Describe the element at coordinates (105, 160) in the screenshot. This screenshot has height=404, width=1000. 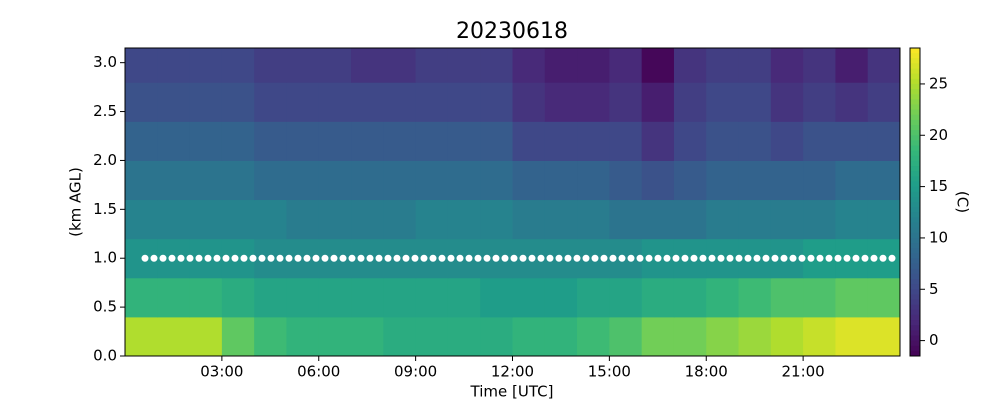
I see `y-tick-label: 2.0` at that location.